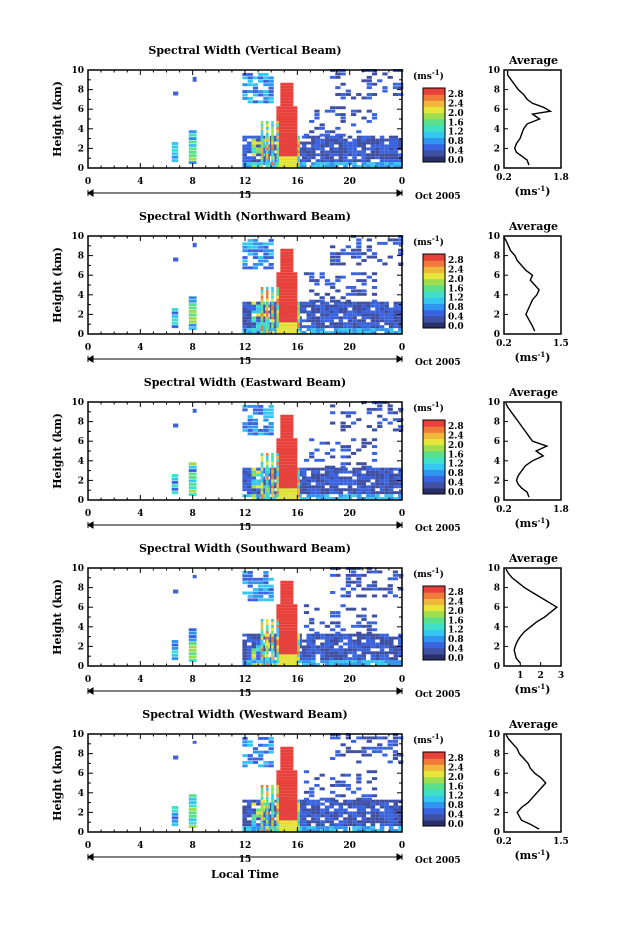 This screenshot has height=929, width=622. What do you see at coordinates (456, 308) in the screenshot?
I see `colorbar-tick-label: 0.8` at bounding box center [456, 308].